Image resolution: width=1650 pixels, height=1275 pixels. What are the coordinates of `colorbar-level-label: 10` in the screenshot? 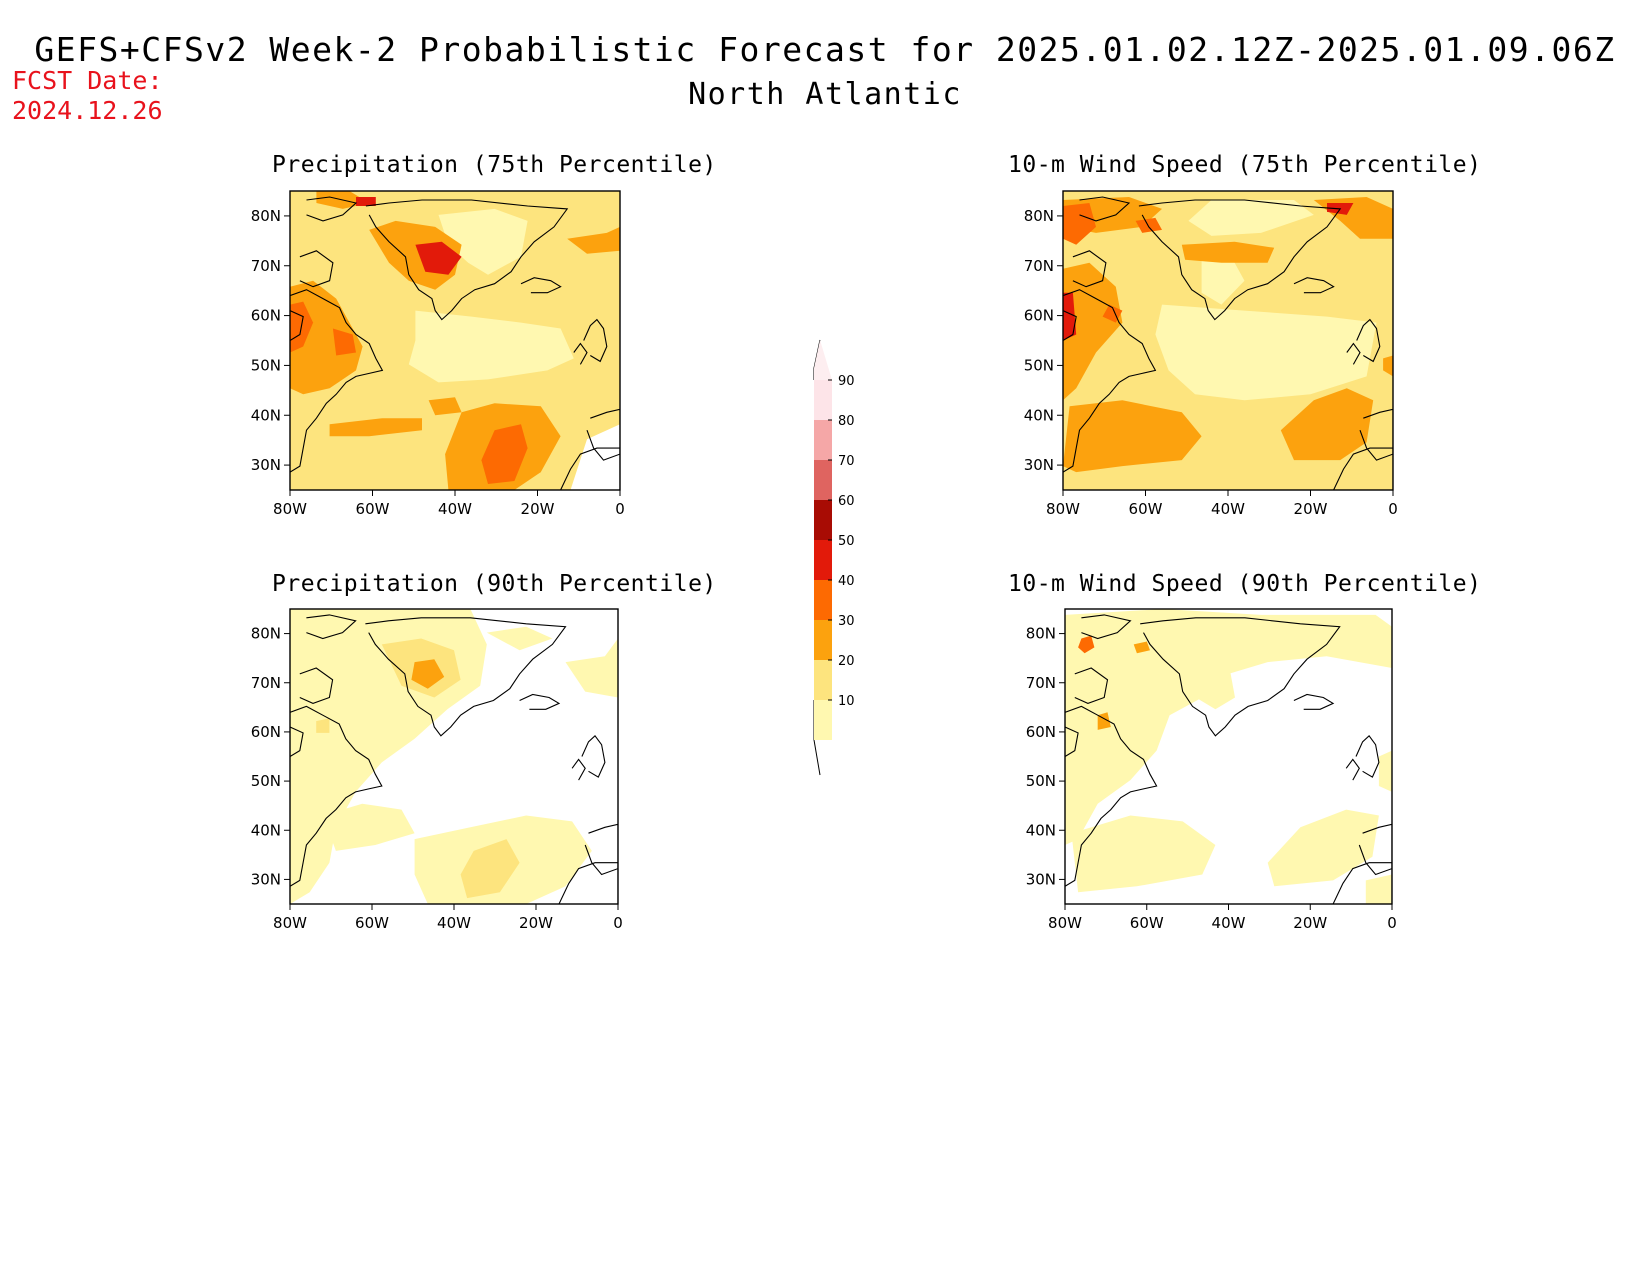 It's located at (846, 701).